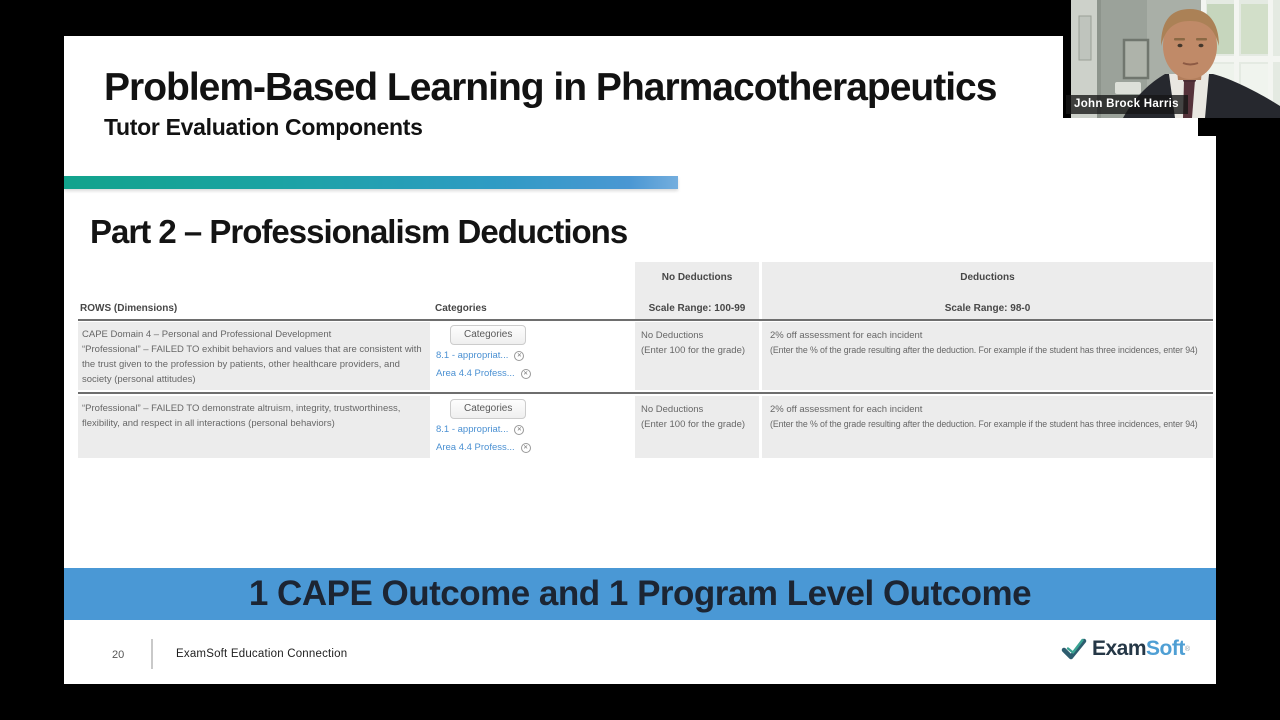  Describe the element at coordinates (697, 308) in the screenshot. I see `column-header-no-deductions-scale: Scale Range: 100-99` at that location.